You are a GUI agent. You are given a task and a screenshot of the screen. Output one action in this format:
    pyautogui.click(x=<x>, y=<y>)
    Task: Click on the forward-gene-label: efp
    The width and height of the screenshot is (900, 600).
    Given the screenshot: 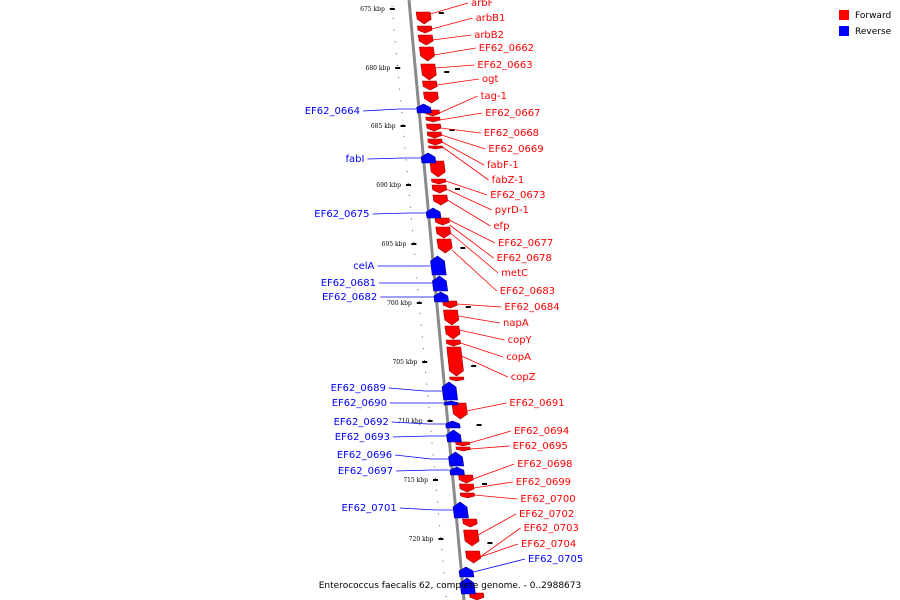 What is the action you would take?
    pyautogui.click(x=501, y=226)
    